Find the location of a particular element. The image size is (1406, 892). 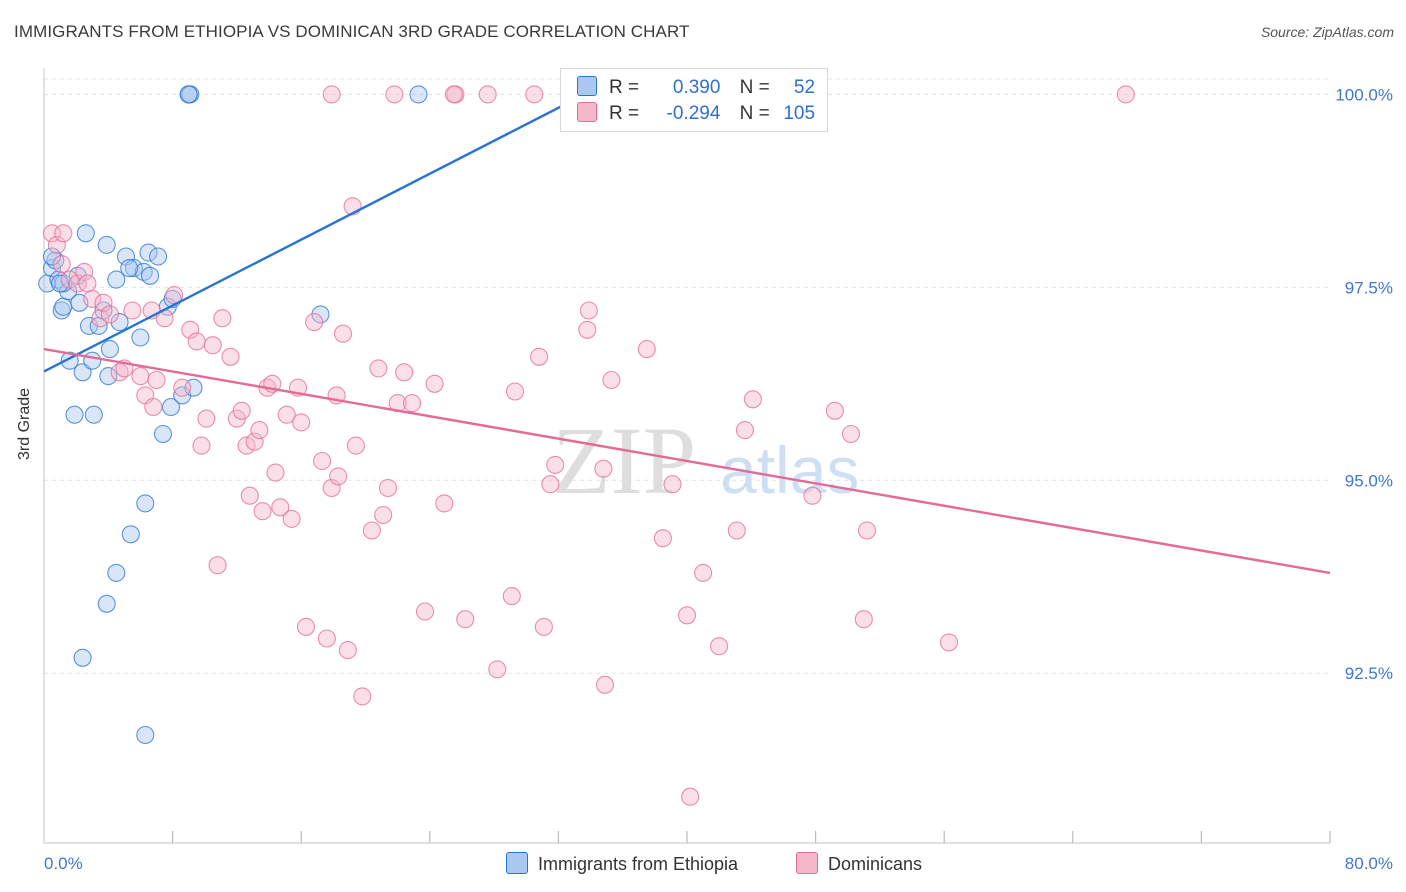

trend-line-ethiopia is located at coordinates (329, 225).